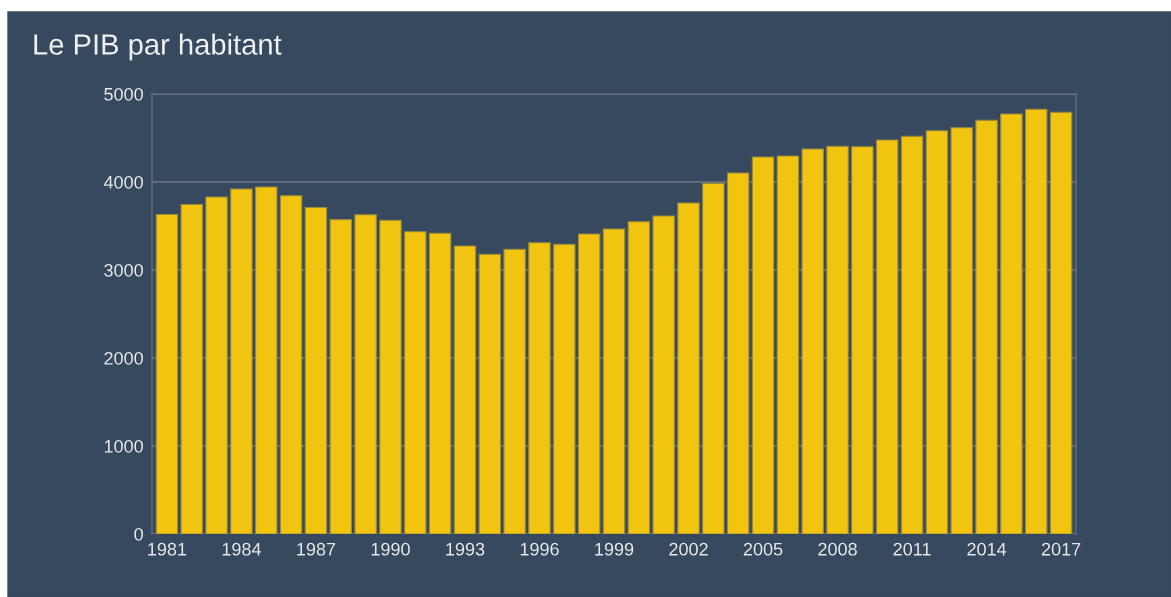  Describe the element at coordinates (123, 446) in the screenshot. I see `y-tick-label: 1000` at that location.